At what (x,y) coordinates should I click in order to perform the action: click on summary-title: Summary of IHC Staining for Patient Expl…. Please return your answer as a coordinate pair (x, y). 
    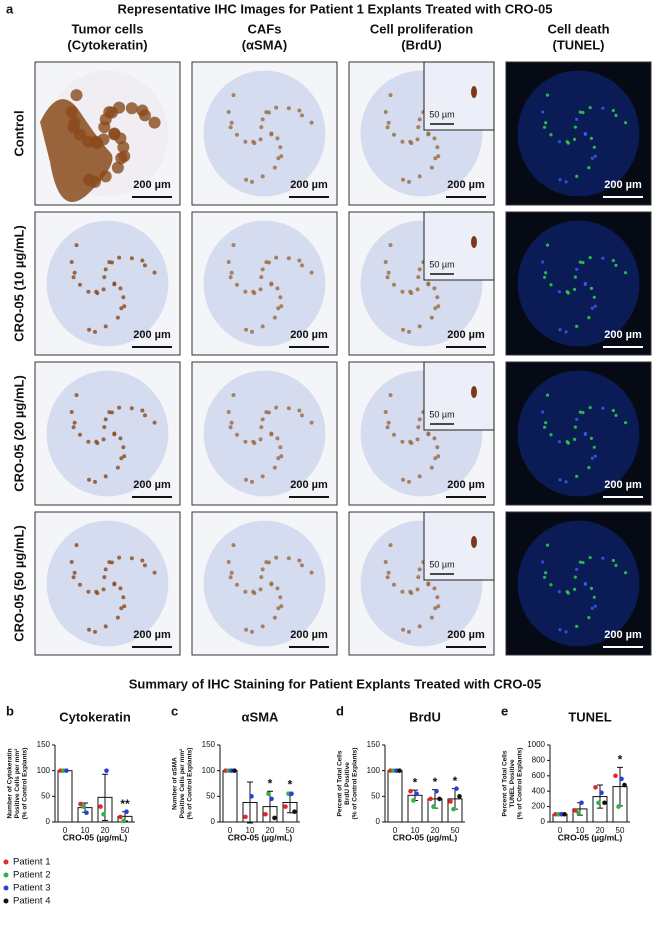
    Looking at the image, I should click on (335, 683).